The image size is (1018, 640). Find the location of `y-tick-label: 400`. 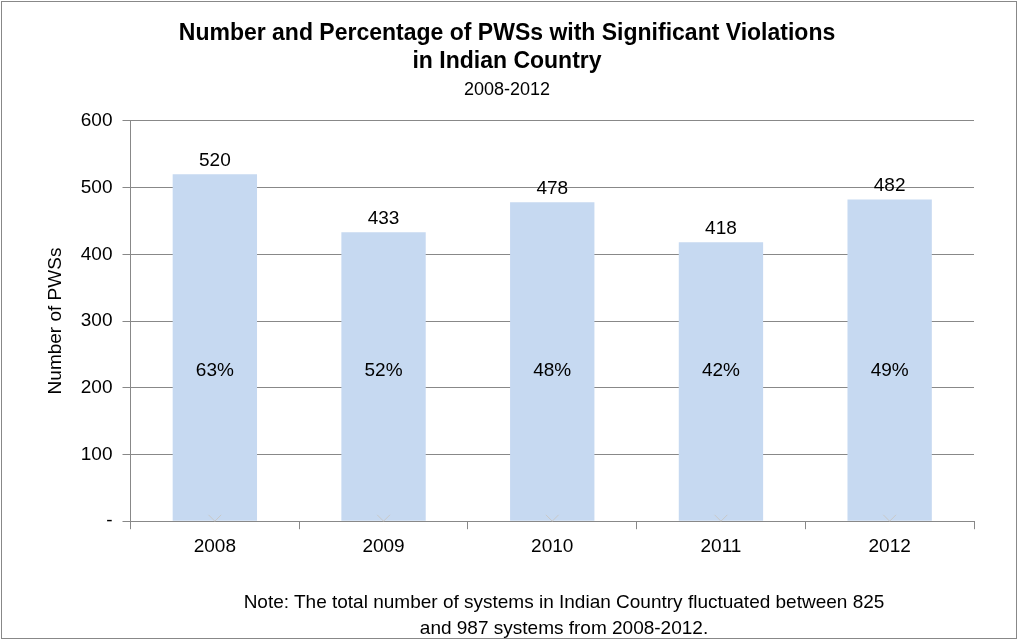

y-tick-label: 400 is located at coordinates (96, 253).